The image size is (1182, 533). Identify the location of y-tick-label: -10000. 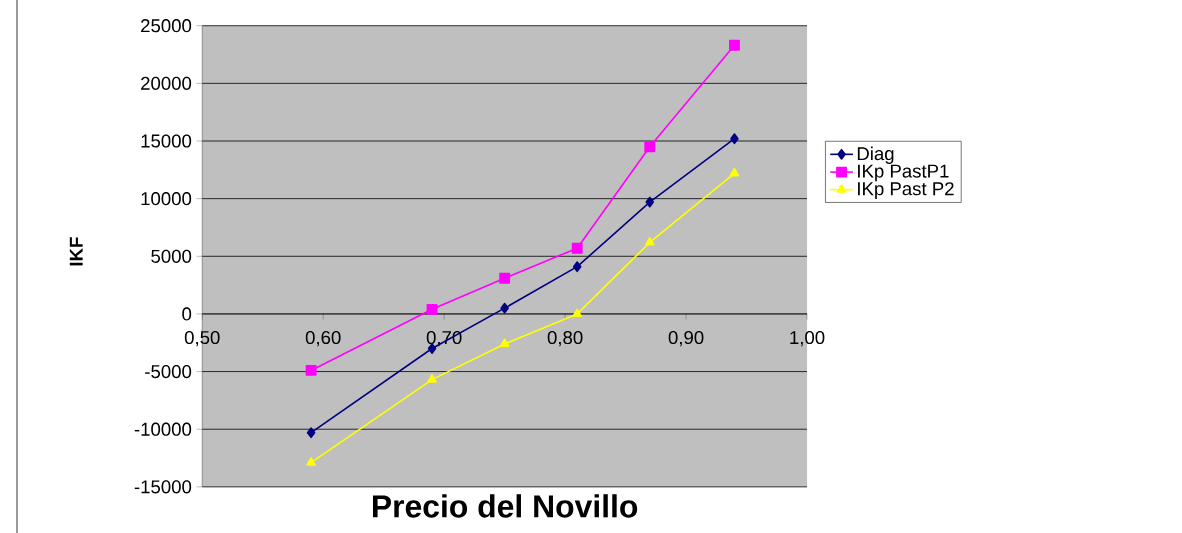
(163, 429).